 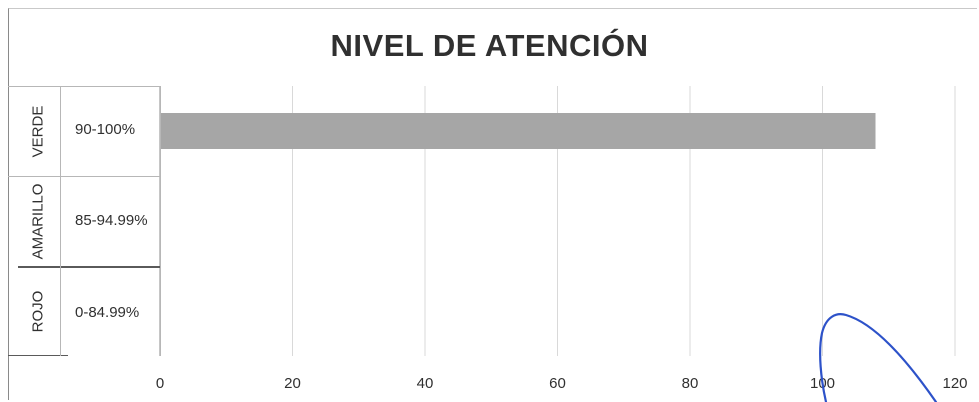 I want to click on x-tick-label: 120, so click(x=954, y=383).